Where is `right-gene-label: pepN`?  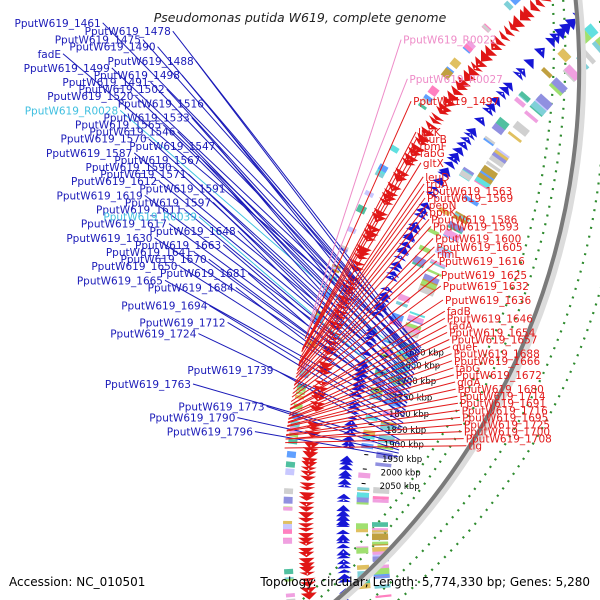
right-gene-label: pepN is located at coordinates (443, 206).